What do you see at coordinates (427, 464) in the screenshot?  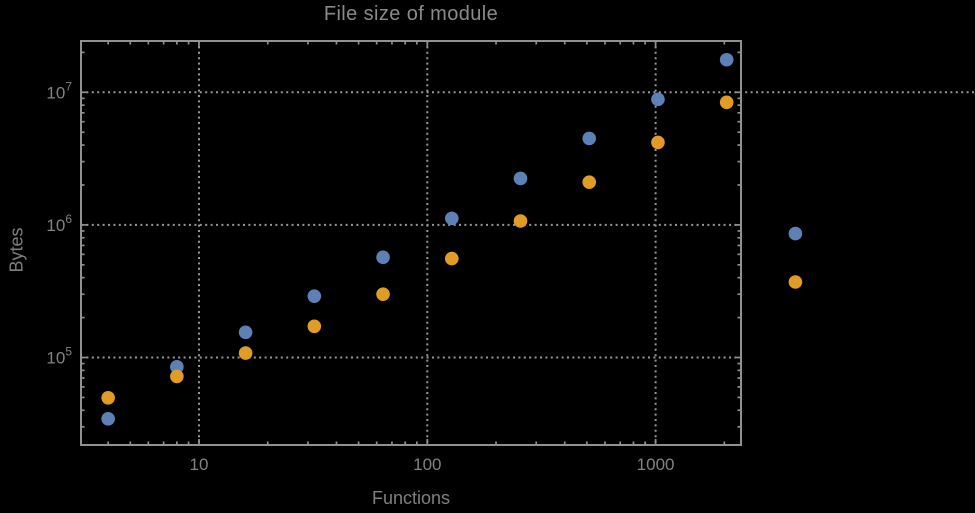 I see `x-tick-label-100: 100` at bounding box center [427, 464].